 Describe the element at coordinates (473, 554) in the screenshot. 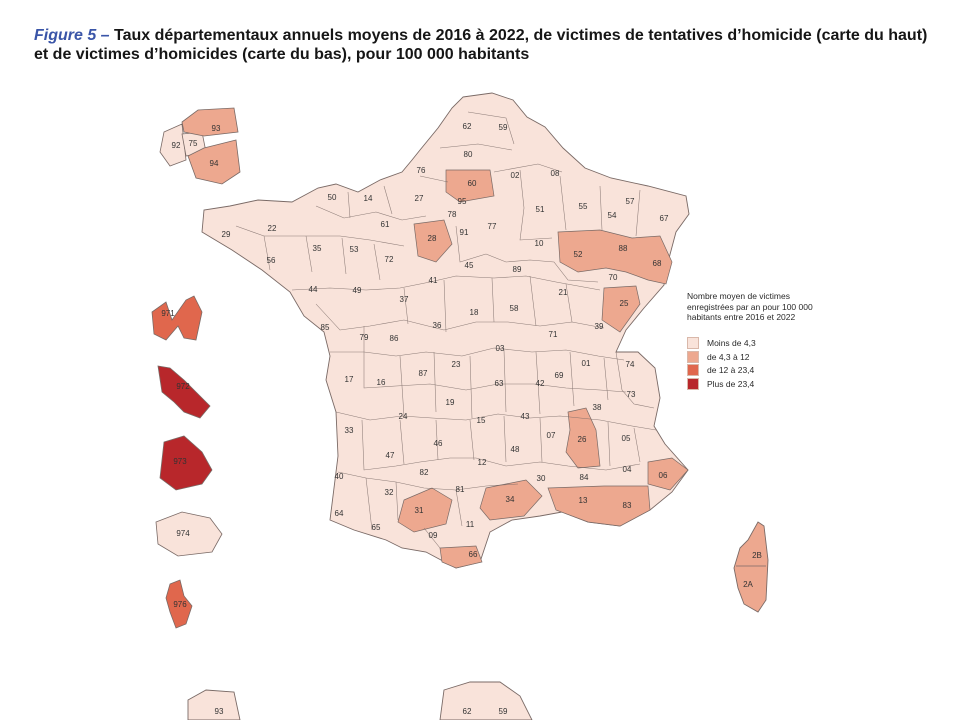

I see `dep-label-66: 66` at that location.